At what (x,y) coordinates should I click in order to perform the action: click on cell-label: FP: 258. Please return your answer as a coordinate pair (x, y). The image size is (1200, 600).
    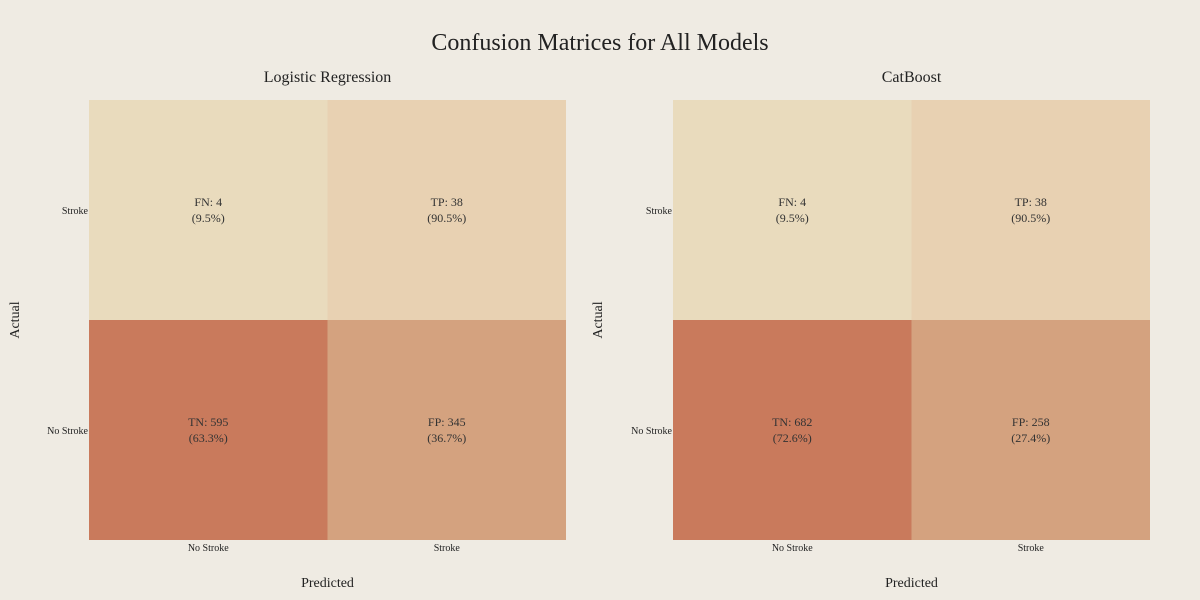
    Looking at the image, I should click on (1031, 422).